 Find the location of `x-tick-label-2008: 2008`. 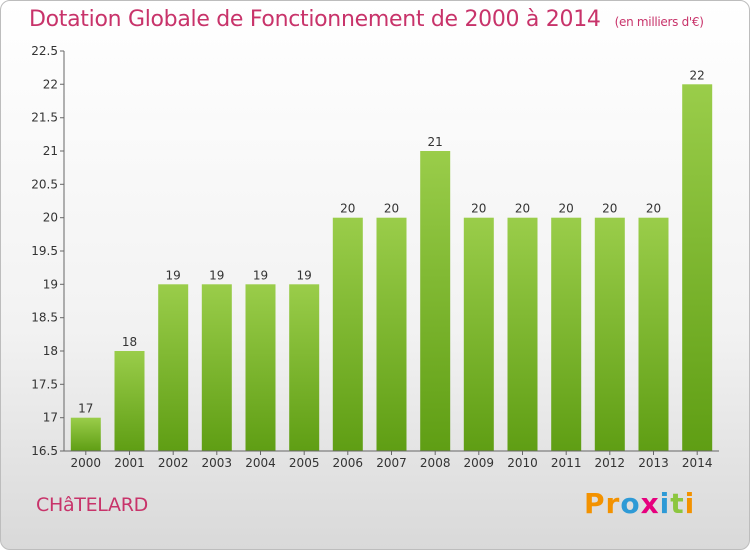

x-tick-label-2008: 2008 is located at coordinates (435, 463).